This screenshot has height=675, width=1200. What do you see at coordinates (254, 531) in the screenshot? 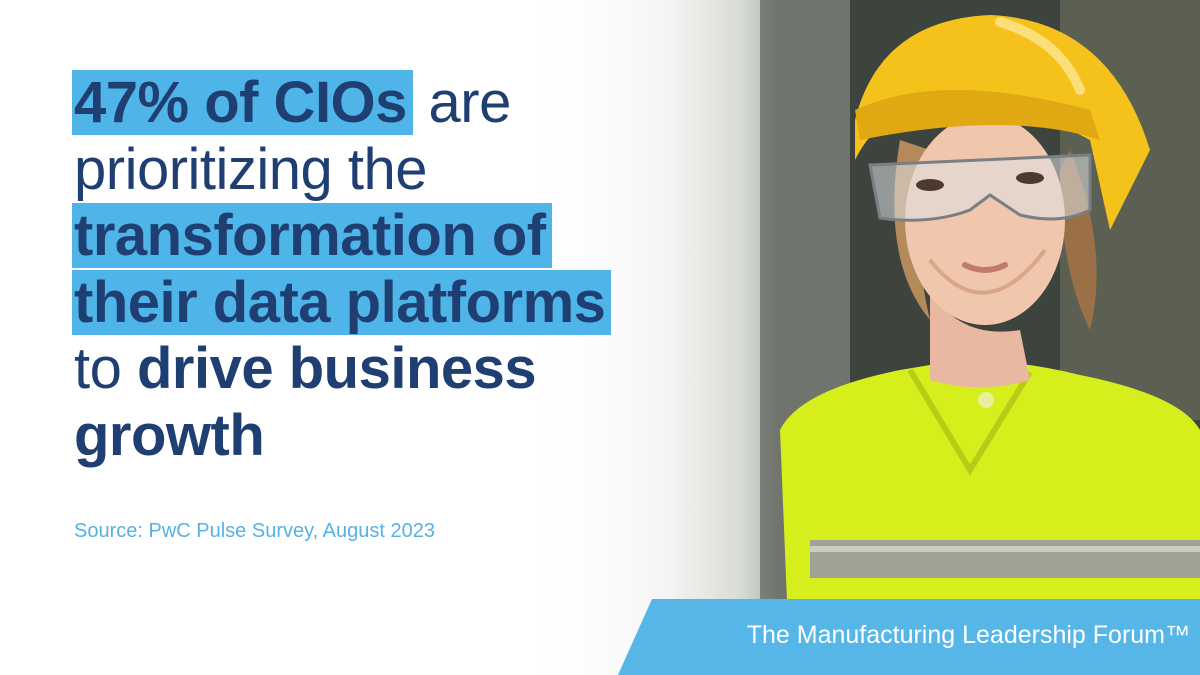
I see `source-citation: Source: PwC Pulse Survey, August 2023` at bounding box center [254, 531].